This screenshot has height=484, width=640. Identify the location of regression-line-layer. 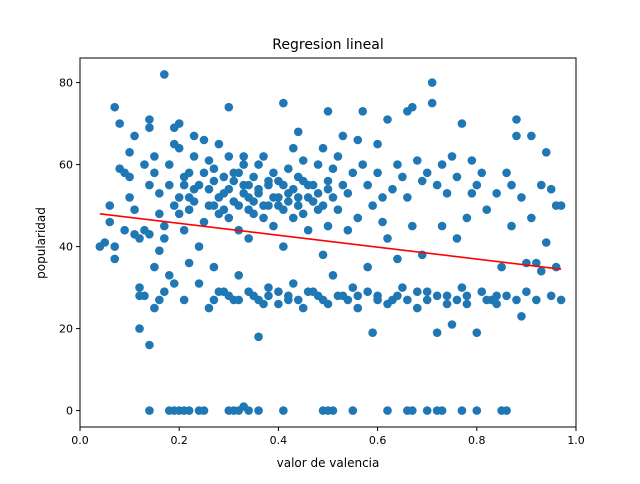
(330, 241).